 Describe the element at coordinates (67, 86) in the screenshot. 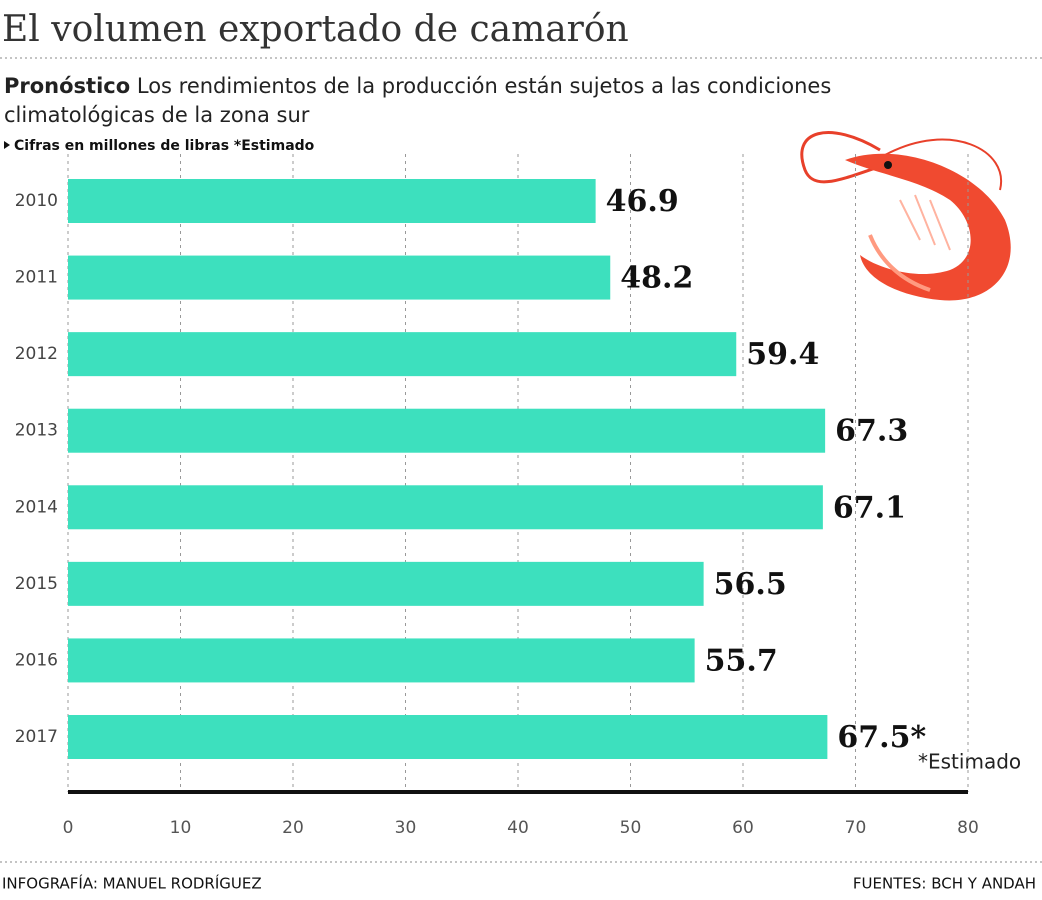

I see `subtitle-lead: Pronóstico` at that location.